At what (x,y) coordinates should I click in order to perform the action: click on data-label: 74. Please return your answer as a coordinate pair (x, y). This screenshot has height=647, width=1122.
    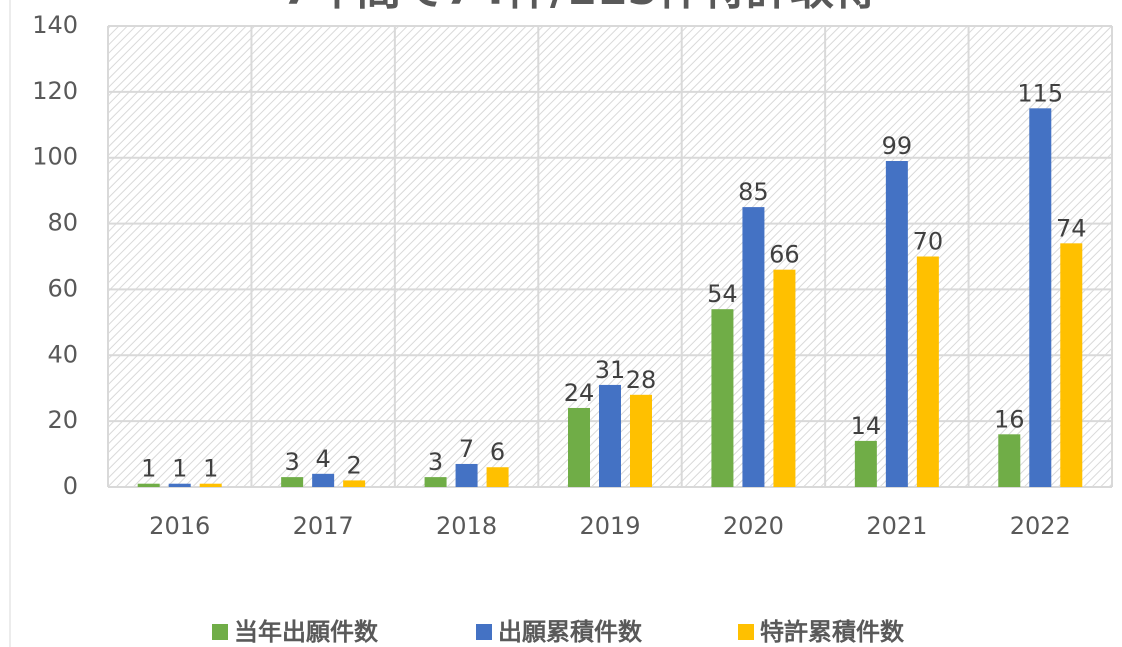
    Looking at the image, I should click on (1071, 228).